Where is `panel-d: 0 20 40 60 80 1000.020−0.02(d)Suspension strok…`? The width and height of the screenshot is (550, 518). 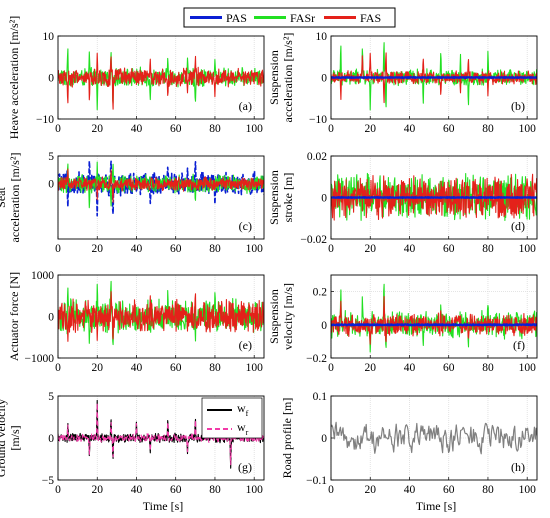
panel-d: 0 20 40 60 80 1000.020−0.02(d)Suspension strok… is located at coordinates (402, 203).